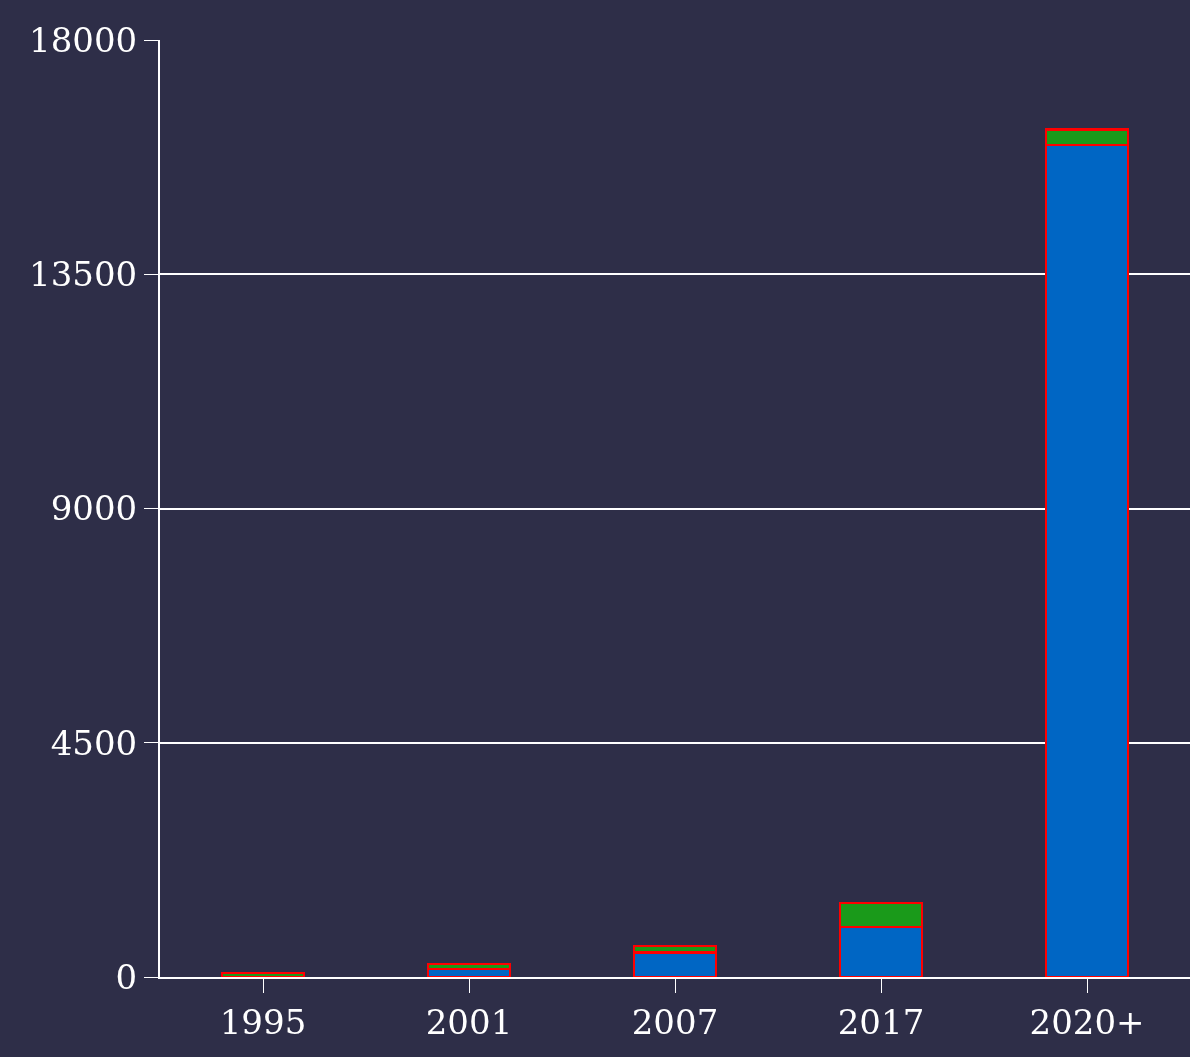 The image size is (1190, 1057). What do you see at coordinates (263, 974) in the screenshot?
I see `bar` at bounding box center [263, 974].